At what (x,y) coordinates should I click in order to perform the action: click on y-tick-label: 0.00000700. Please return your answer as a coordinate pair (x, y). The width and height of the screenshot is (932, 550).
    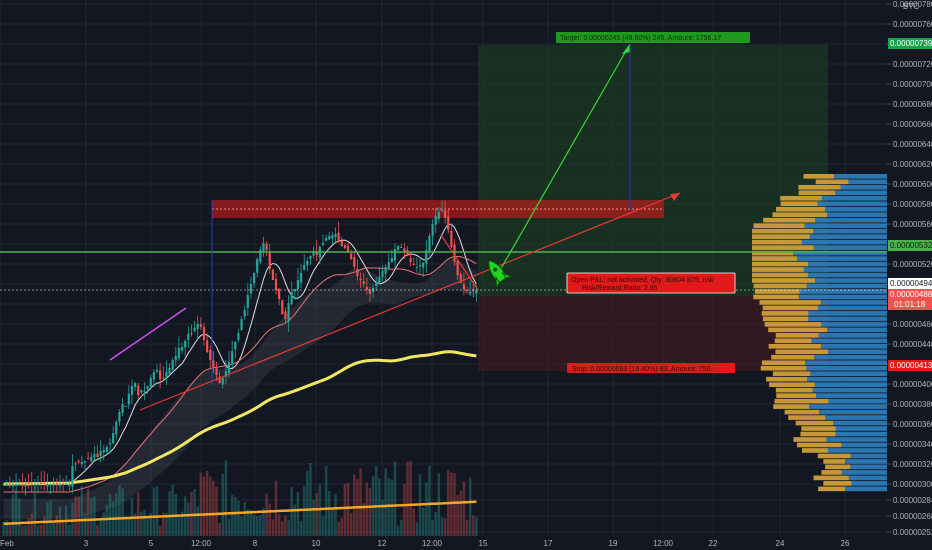
    Looking at the image, I should click on (912, 84).